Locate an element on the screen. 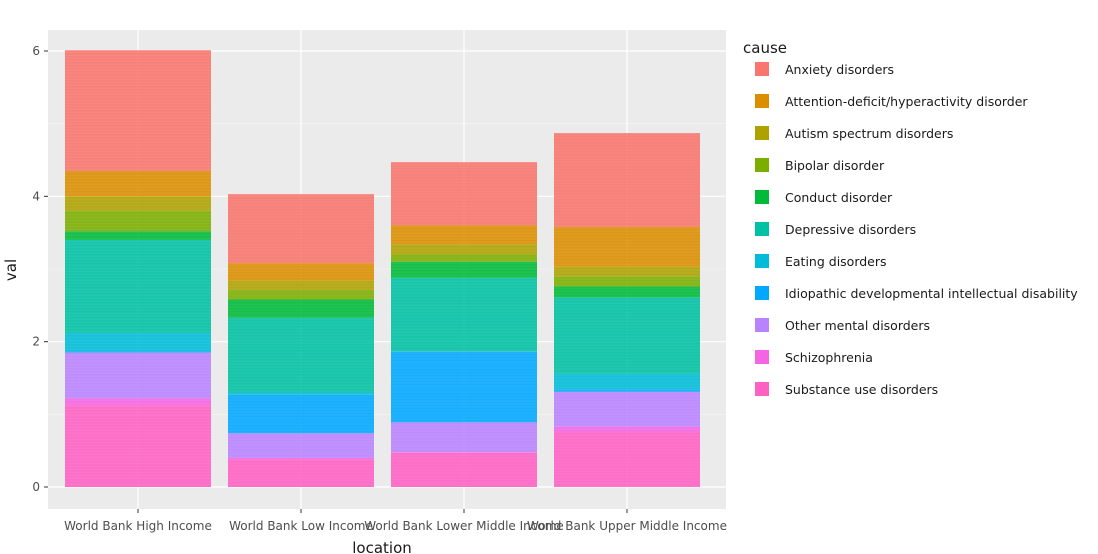  legend-label: Attention-deficit/hyperactivity disorder is located at coordinates (906, 101).